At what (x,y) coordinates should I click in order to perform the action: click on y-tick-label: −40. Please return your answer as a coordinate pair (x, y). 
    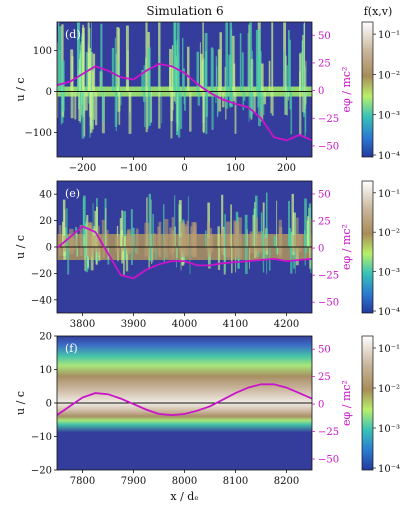
    Looking at the image, I should click on (41, 300).